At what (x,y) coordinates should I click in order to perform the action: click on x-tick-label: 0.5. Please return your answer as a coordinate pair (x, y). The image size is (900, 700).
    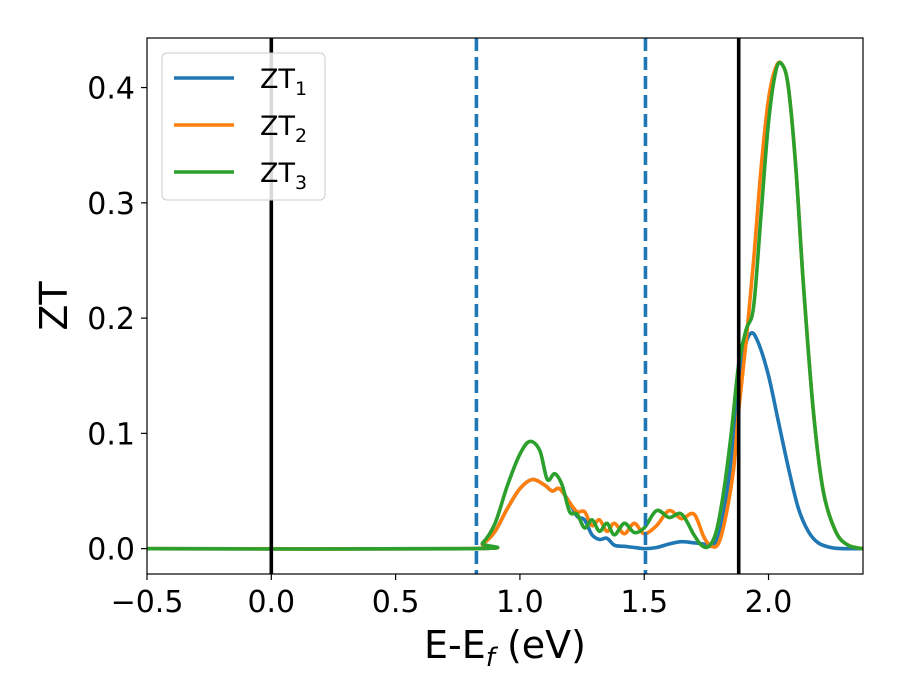
    Looking at the image, I should click on (396, 602).